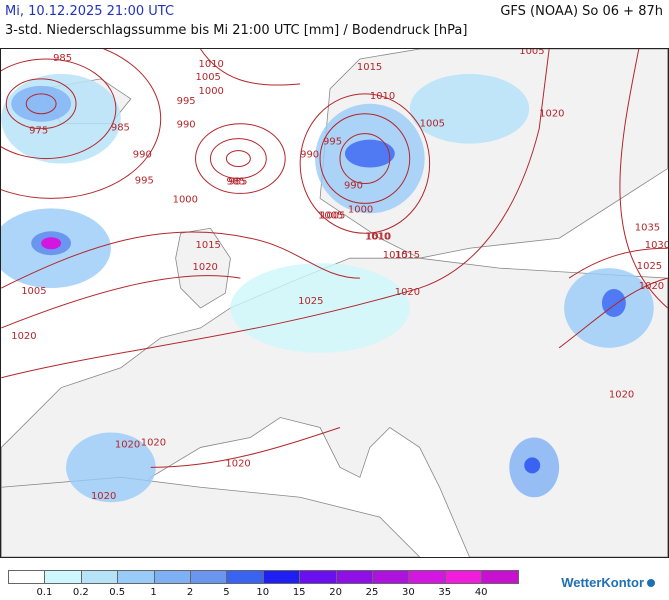  I want to click on legend-label: 0.2, so click(80, 592).